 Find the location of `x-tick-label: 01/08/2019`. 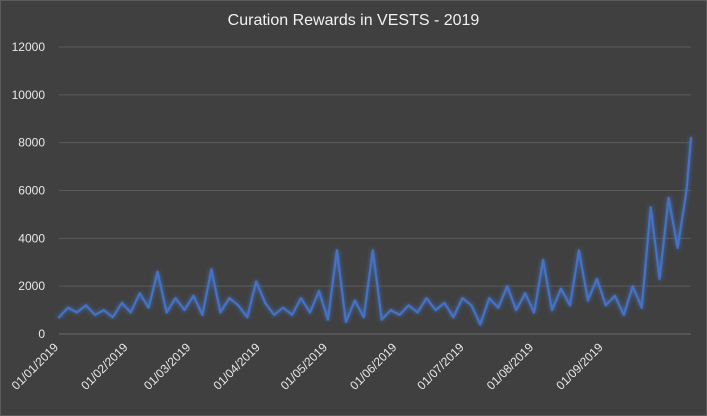

x-tick-label: 01/08/2019 is located at coordinates (510, 366).